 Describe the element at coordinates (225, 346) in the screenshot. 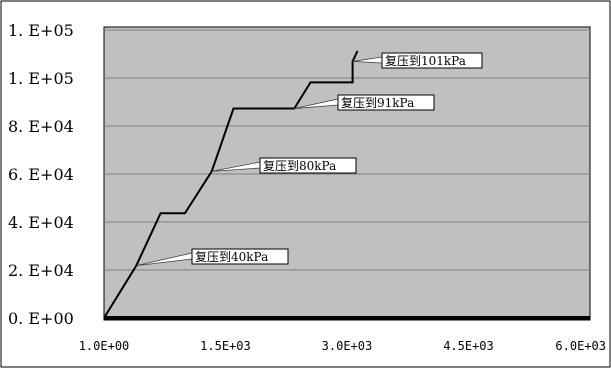

I see `x-tick-label: 1.5E+03` at that location.